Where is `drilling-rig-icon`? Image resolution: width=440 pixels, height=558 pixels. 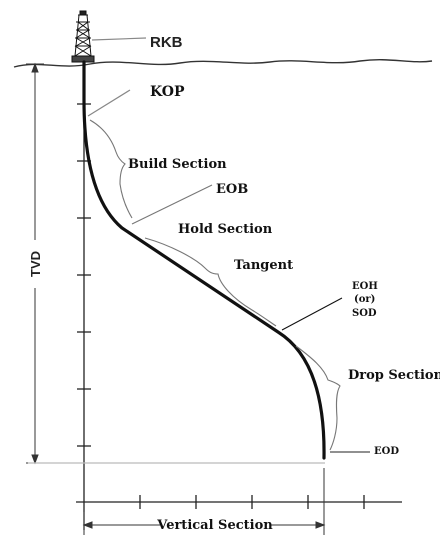
drilling-rig-icon is located at coordinates (83, 36).